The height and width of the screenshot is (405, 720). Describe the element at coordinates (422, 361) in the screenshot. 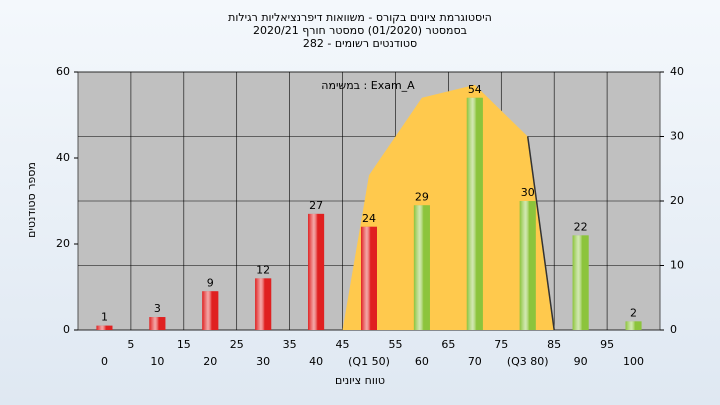

I see `x-tick-label: 60` at that location.